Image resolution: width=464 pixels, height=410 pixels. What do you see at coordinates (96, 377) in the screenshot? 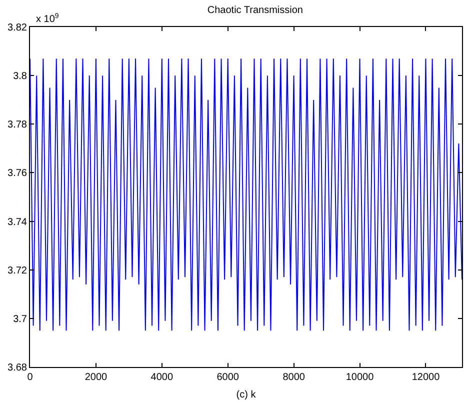
I see `x-tick-label: 2000` at bounding box center [96, 377].